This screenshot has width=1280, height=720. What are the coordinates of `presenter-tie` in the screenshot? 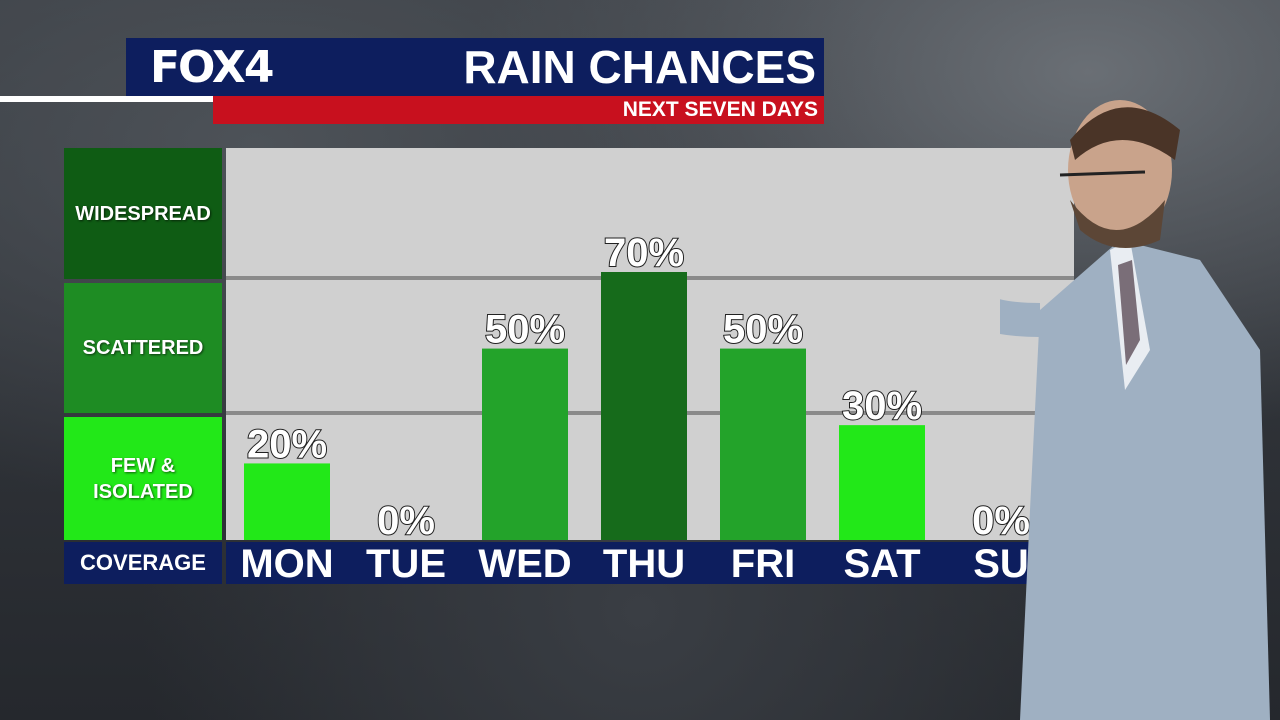 It's located at (1129, 312).